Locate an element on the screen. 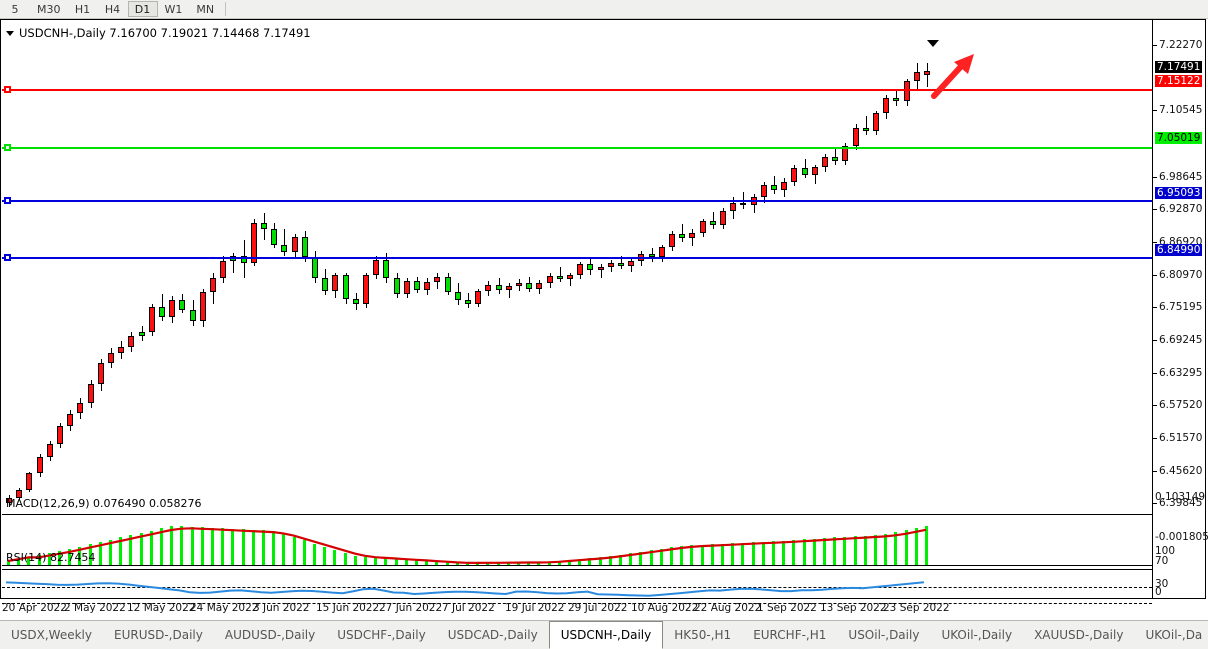  level-handle-resistance-red is located at coordinates (7, 89).